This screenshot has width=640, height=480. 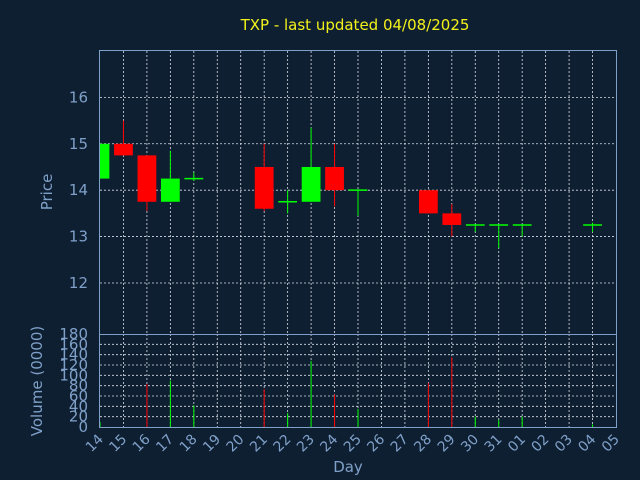 I want to click on price-tick-label: 12, so click(x=78, y=283).